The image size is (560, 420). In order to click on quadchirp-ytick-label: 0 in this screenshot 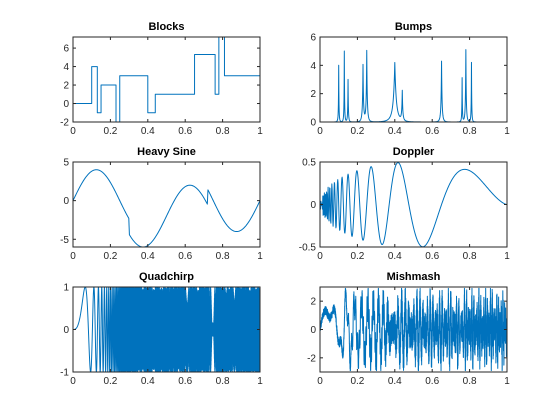, I will do `click(66, 330)`.